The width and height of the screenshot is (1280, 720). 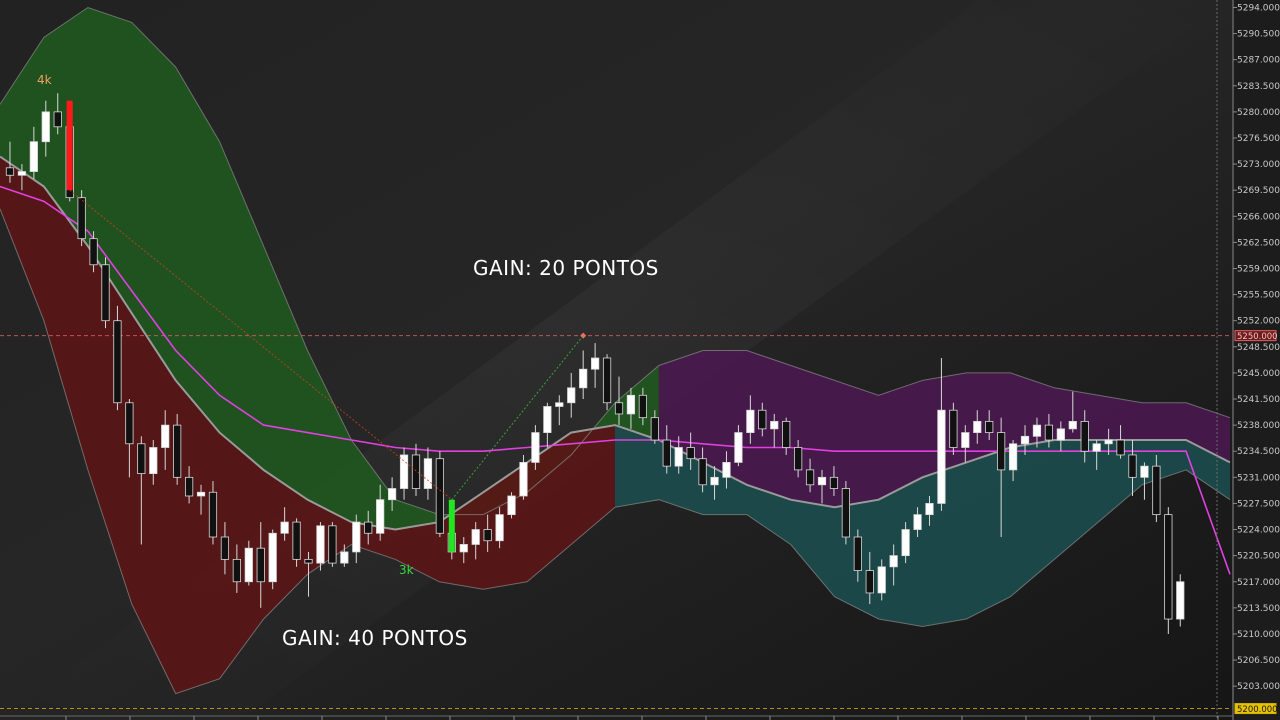 I want to click on price-tag-label-0: 5250.000, so click(x=1257, y=337).